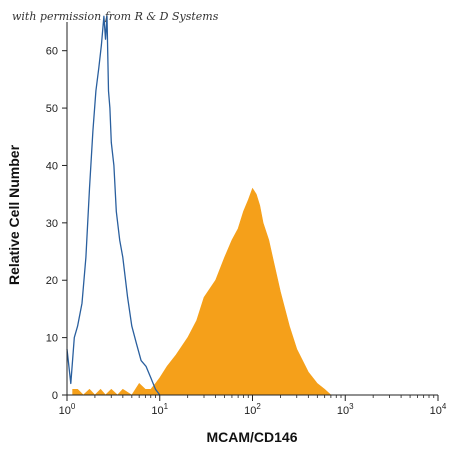  Describe the element at coordinates (52, 166) in the screenshot. I see `y-tick-label: 40` at that location.